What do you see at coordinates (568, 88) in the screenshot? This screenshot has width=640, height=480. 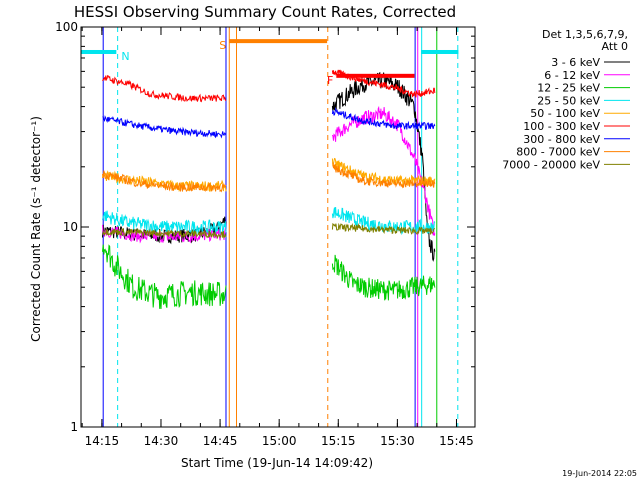 I see `legend-label: 12 - 25 keV` at bounding box center [568, 88].